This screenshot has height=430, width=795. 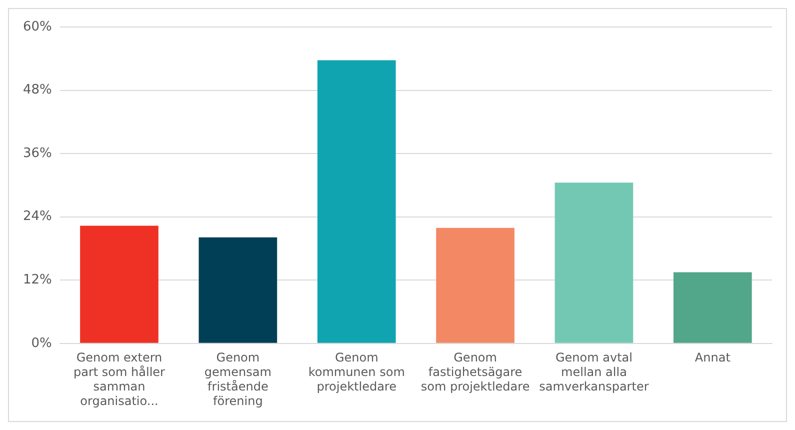 I want to click on x-tick-label: Genom gemensam fristående förening, so click(x=238, y=379).